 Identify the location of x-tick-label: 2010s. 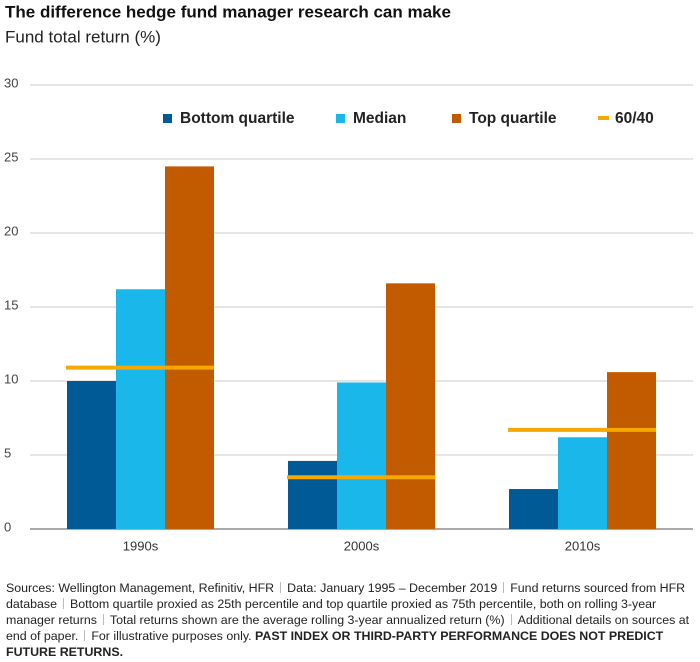
(583, 545).